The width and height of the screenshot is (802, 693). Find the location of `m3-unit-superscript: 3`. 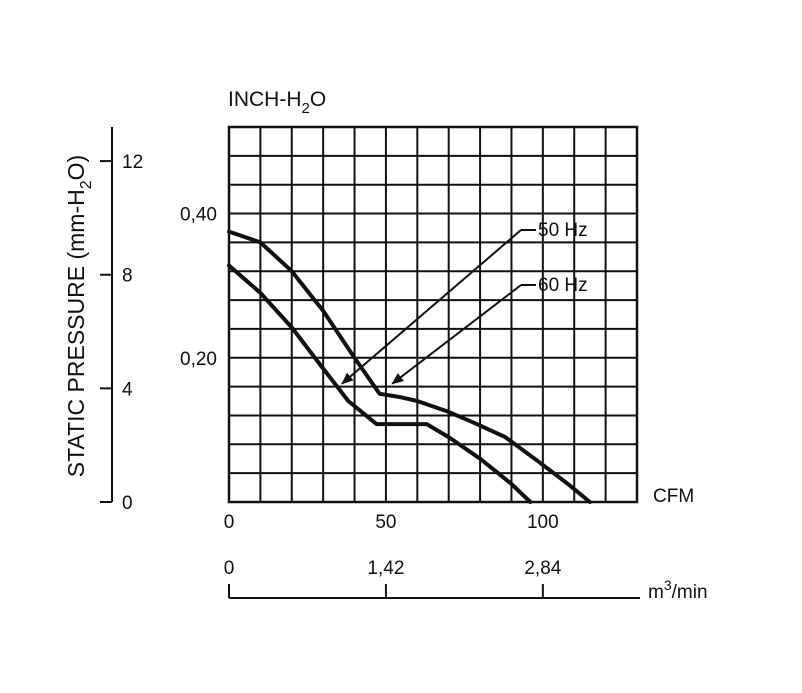

m3-unit-superscript: 3 is located at coordinates (668, 585).